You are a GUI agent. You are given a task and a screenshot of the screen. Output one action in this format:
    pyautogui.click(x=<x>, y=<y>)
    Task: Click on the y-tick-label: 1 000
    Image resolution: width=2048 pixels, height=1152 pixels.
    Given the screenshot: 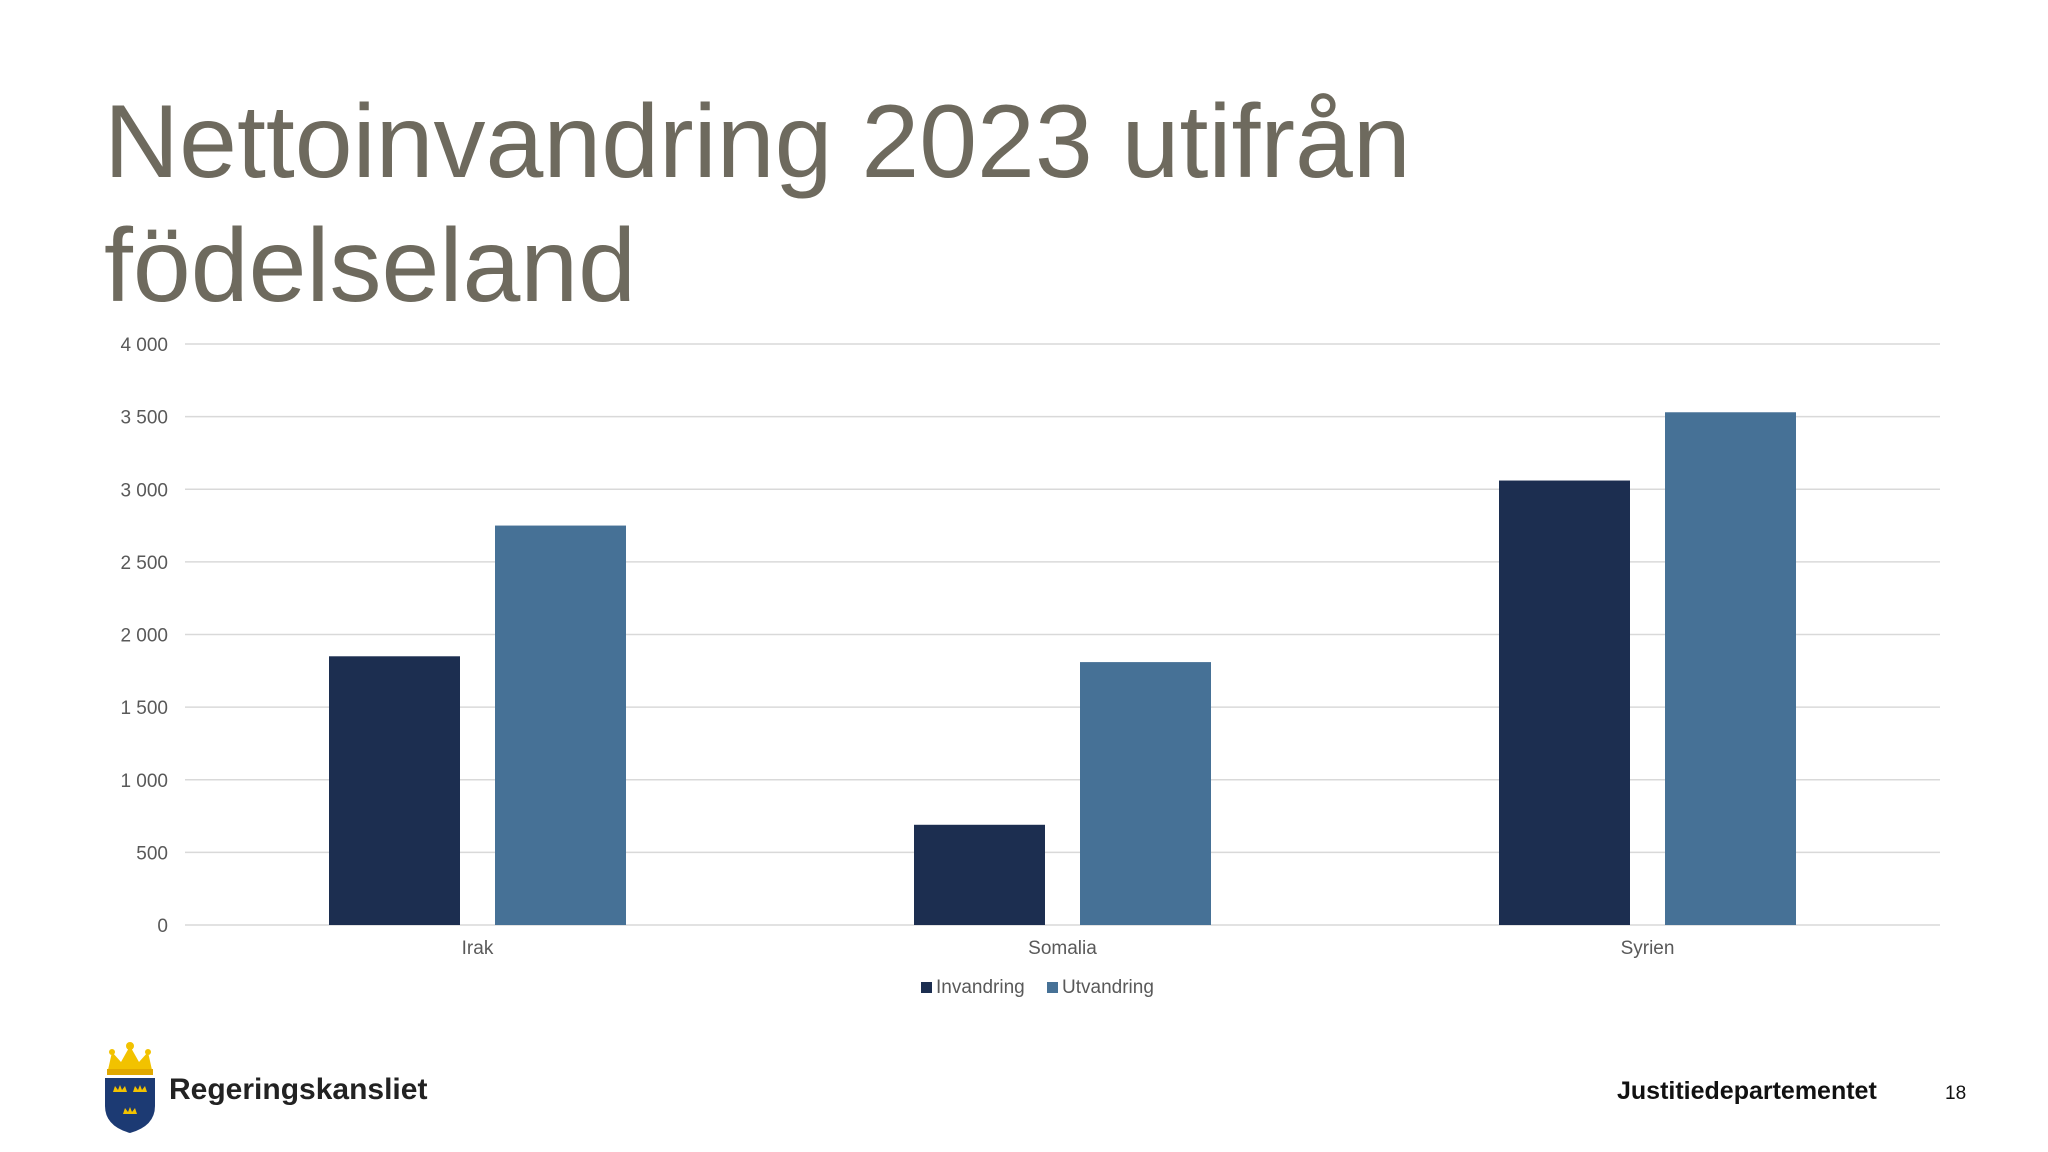 What is the action you would take?
    pyautogui.click(x=144, y=781)
    